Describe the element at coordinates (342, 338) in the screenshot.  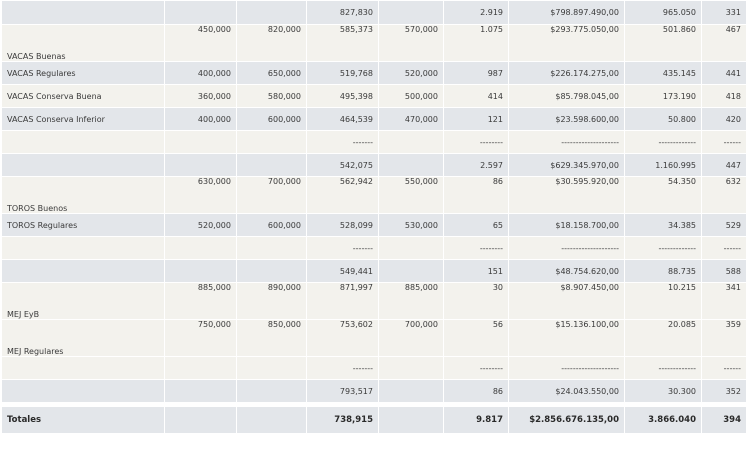
I see `avg-price-cell: 753,602` at that location.